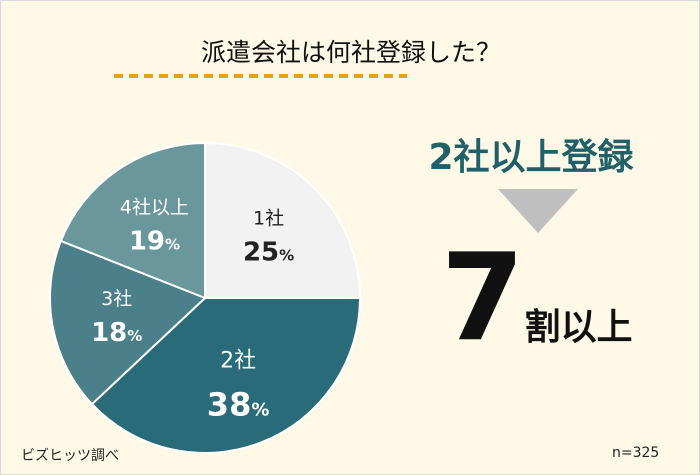 This screenshot has width=700, height=475. What do you see at coordinates (531, 157) in the screenshot?
I see `headline: 2社以上登録` at bounding box center [531, 157].